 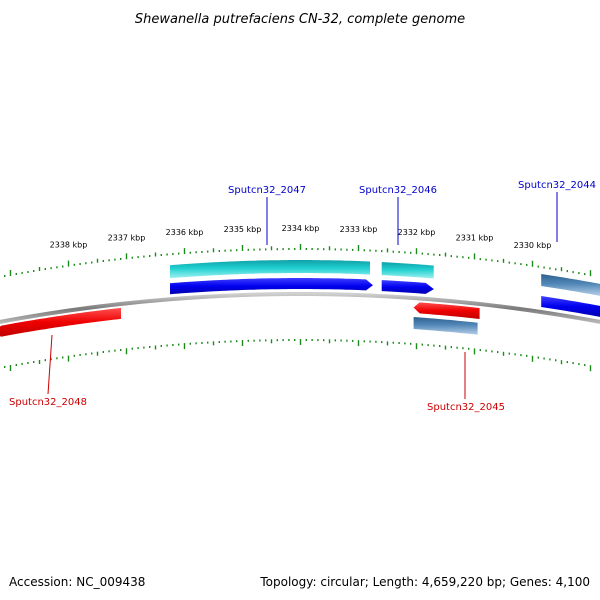 I want to click on gene-label: Sputcn32_2045, so click(x=466, y=407).